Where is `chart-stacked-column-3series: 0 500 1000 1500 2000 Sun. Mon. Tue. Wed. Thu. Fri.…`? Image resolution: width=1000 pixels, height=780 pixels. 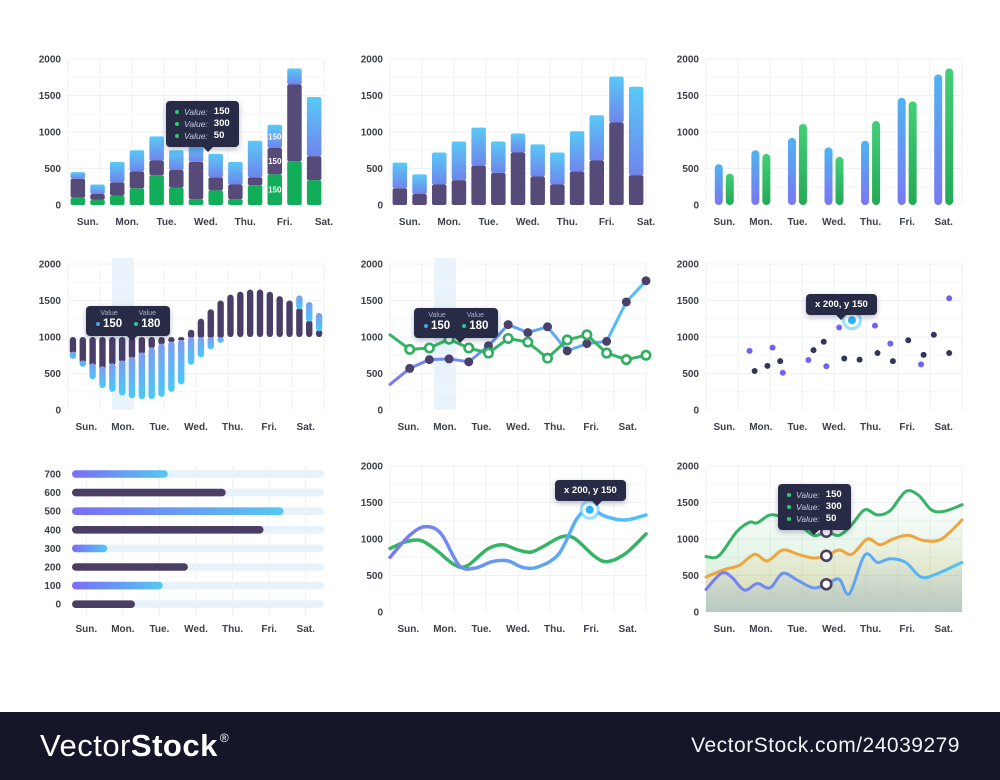 chart-stacked-column-3series: 0 500 1000 1500 2000 Sun. Mon. Tue. Wed. Thu. Fri.… is located at coordinates (180, 145).